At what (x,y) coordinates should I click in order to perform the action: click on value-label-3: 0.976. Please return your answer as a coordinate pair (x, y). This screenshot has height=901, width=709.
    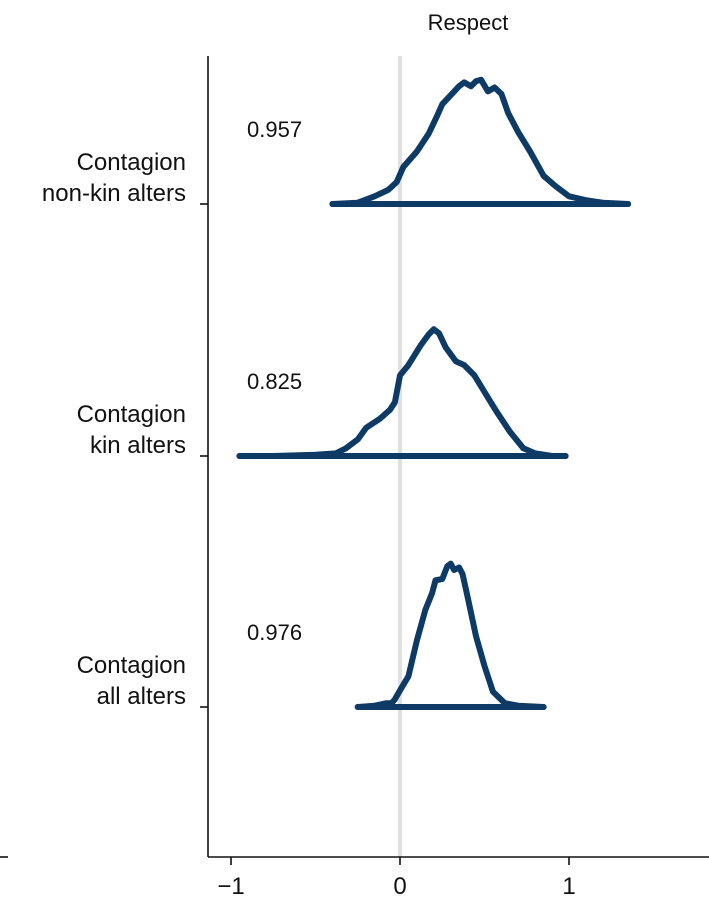
    Looking at the image, I should click on (274, 632).